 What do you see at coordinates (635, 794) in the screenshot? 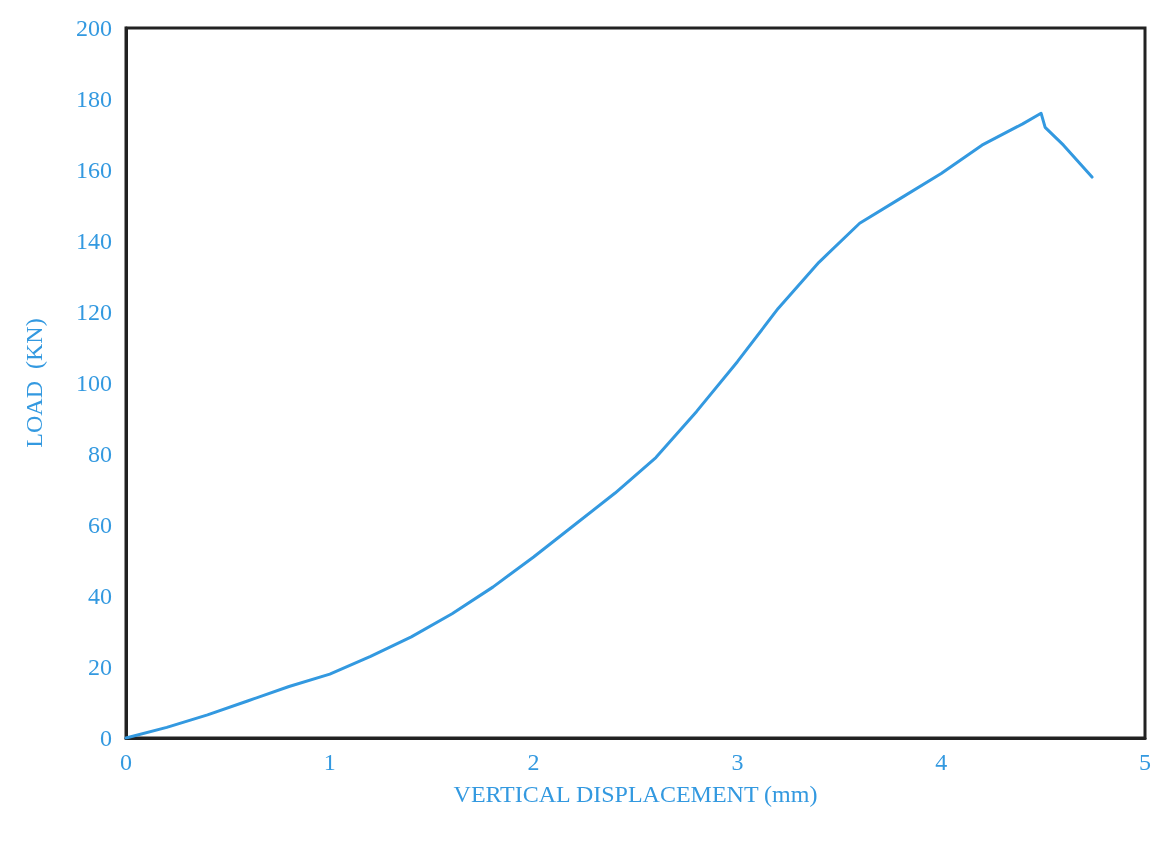
I see `x-axis-title: VERTICAL DISPLACEMENT (mm)` at bounding box center [635, 794].